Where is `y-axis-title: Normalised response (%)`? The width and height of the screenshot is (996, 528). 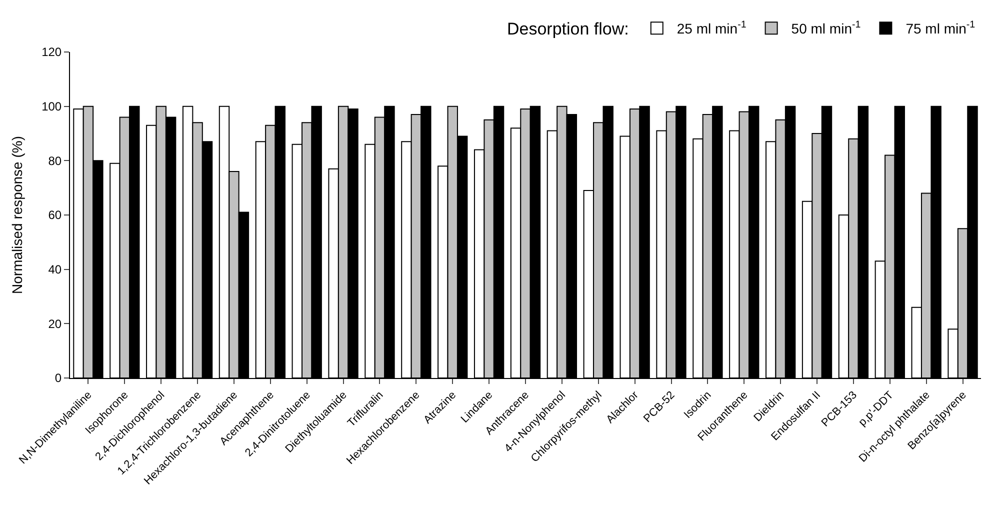 y-axis-title: Normalised response (%) is located at coordinates (17, 215).